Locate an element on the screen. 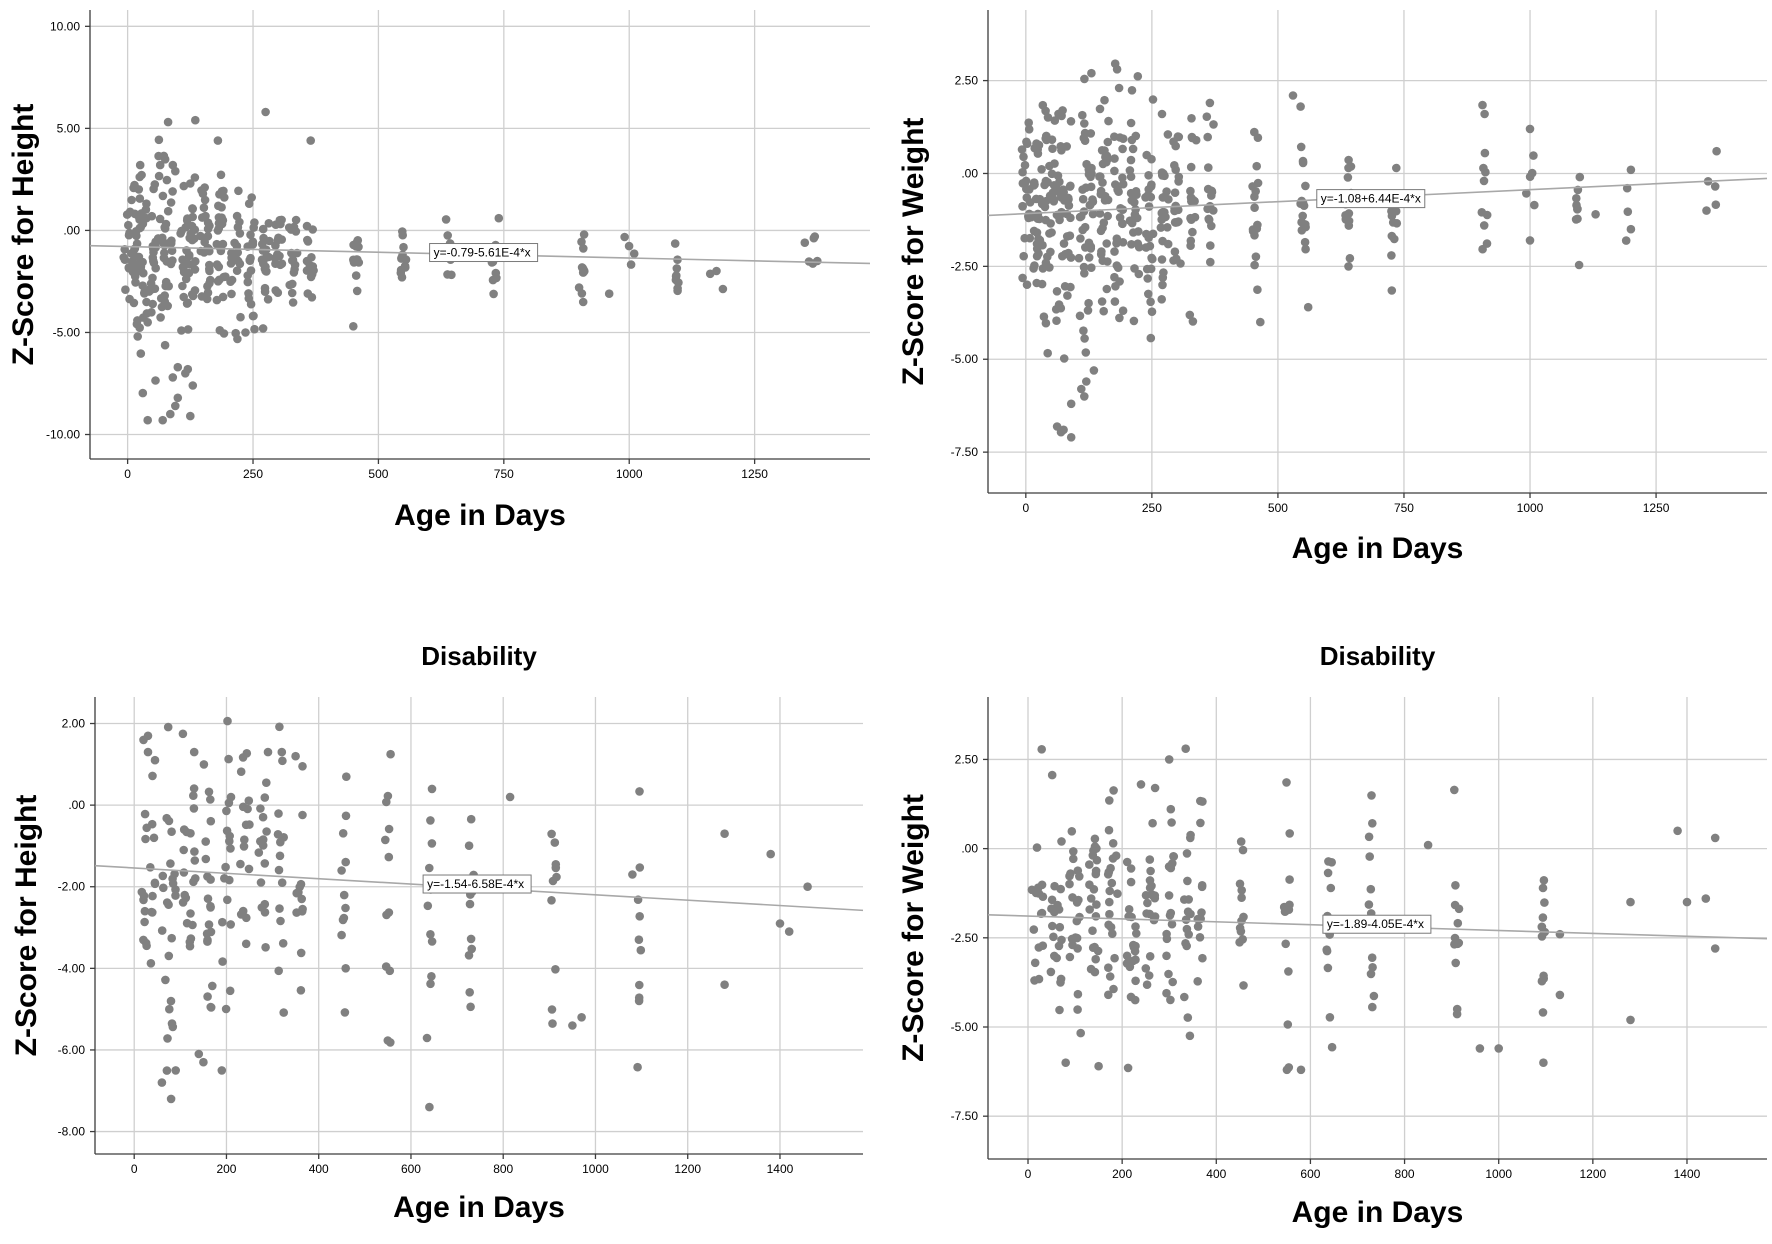 This screenshot has height=1244, width=1772. y-axis-title: Z-Score for Weight is located at coordinates (913, 252).